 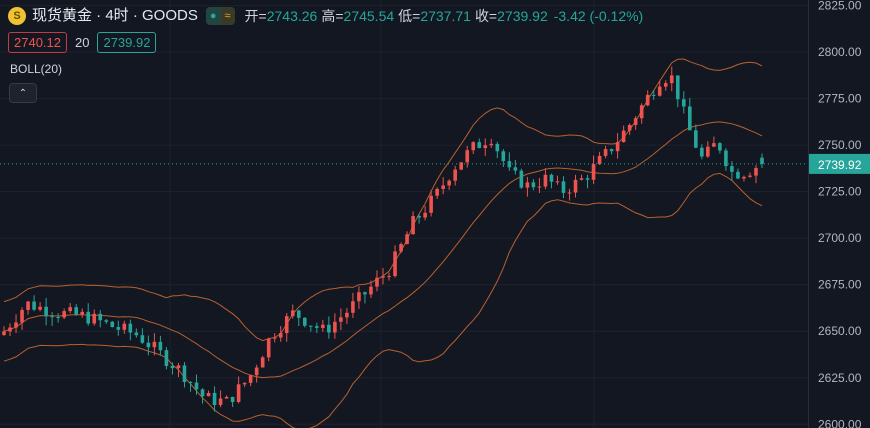 What do you see at coordinates (840, 165) in the screenshot?
I see `last-price-label: 2739.92` at bounding box center [840, 165].